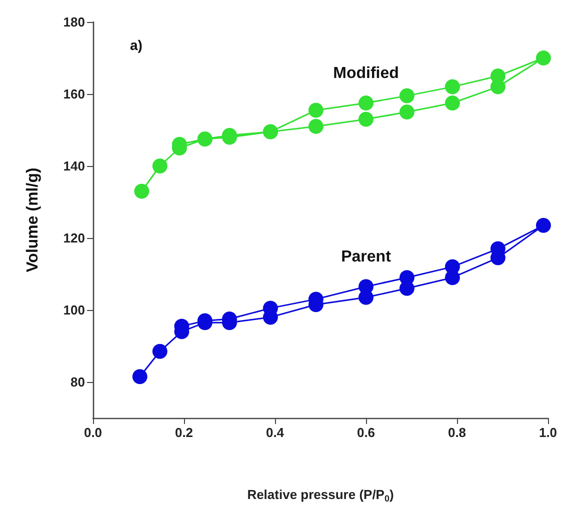 This screenshot has width=563, height=522. I want to click on x-tick-label: 0.2, so click(184, 432).